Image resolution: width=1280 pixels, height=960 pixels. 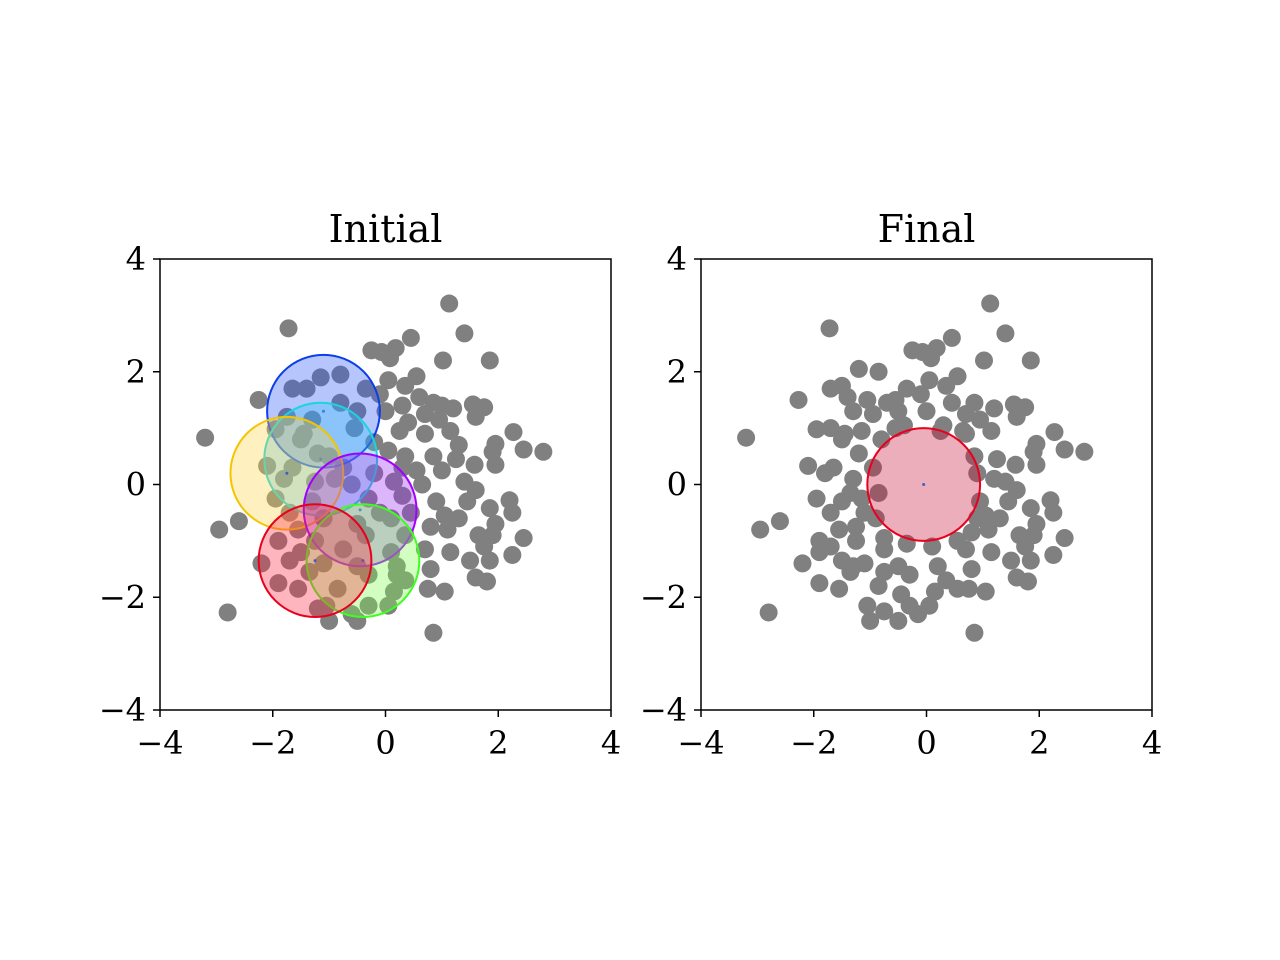 I want to click on cluster-center-purple-initial, so click(x=360, y=510).